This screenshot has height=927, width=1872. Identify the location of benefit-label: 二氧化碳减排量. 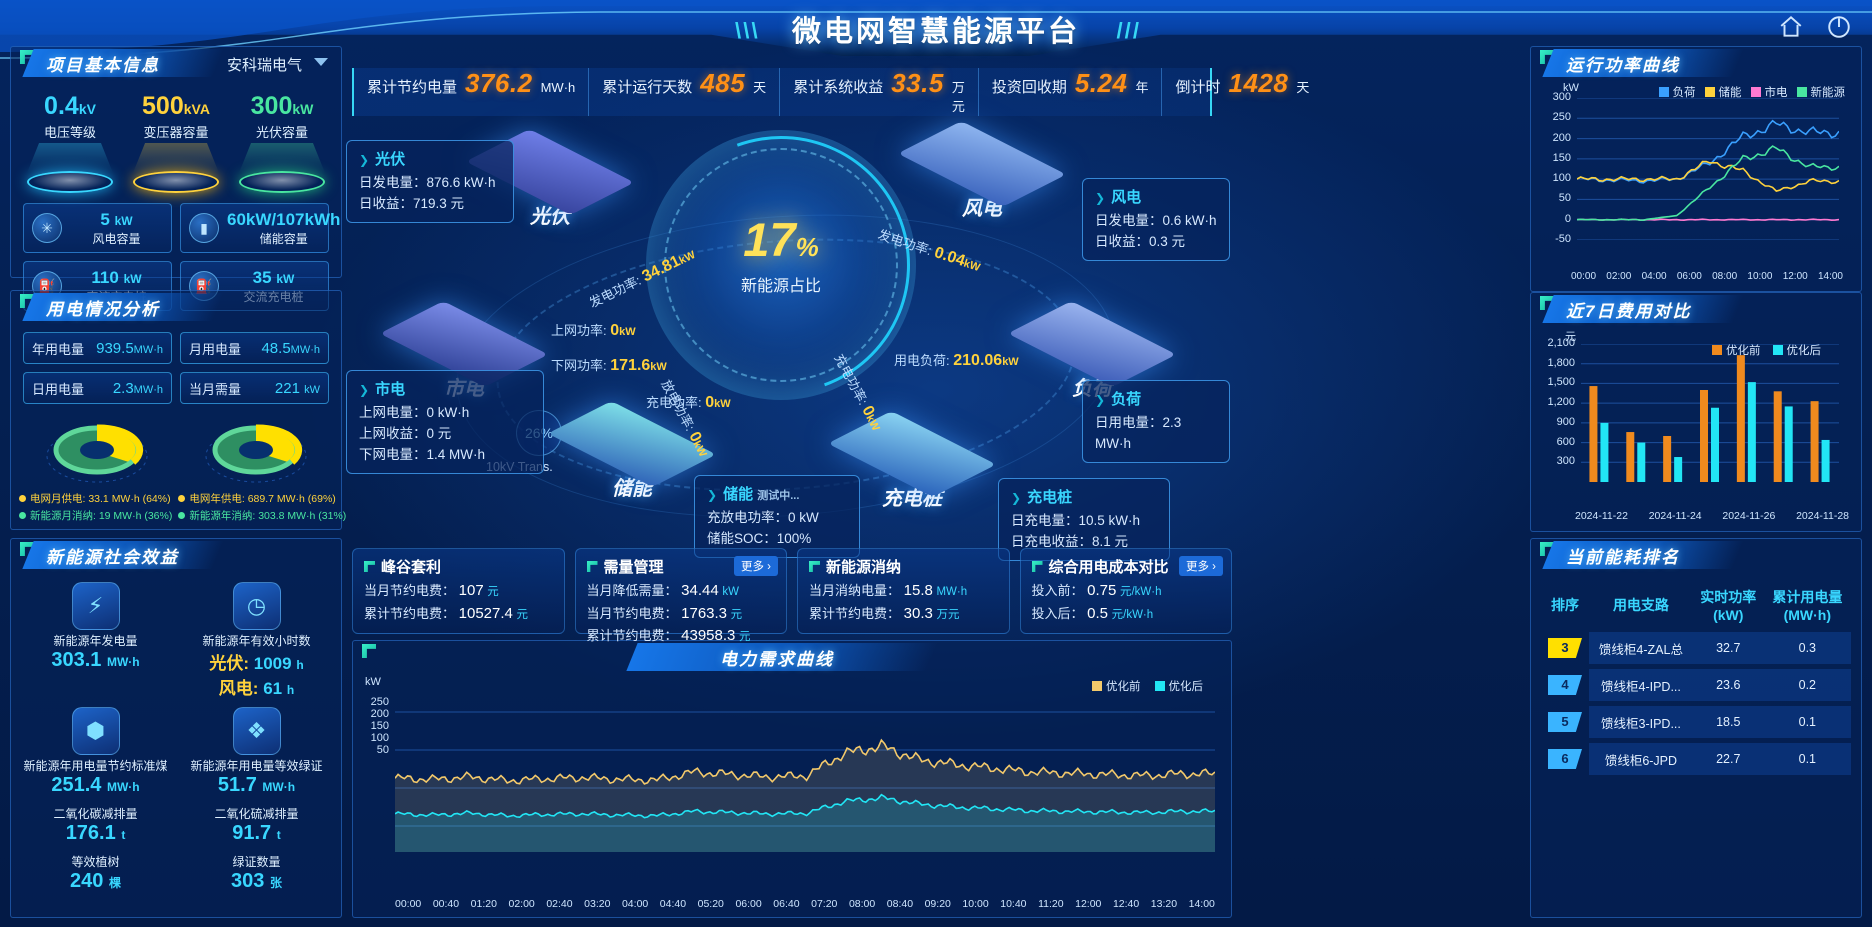
(95, 814).